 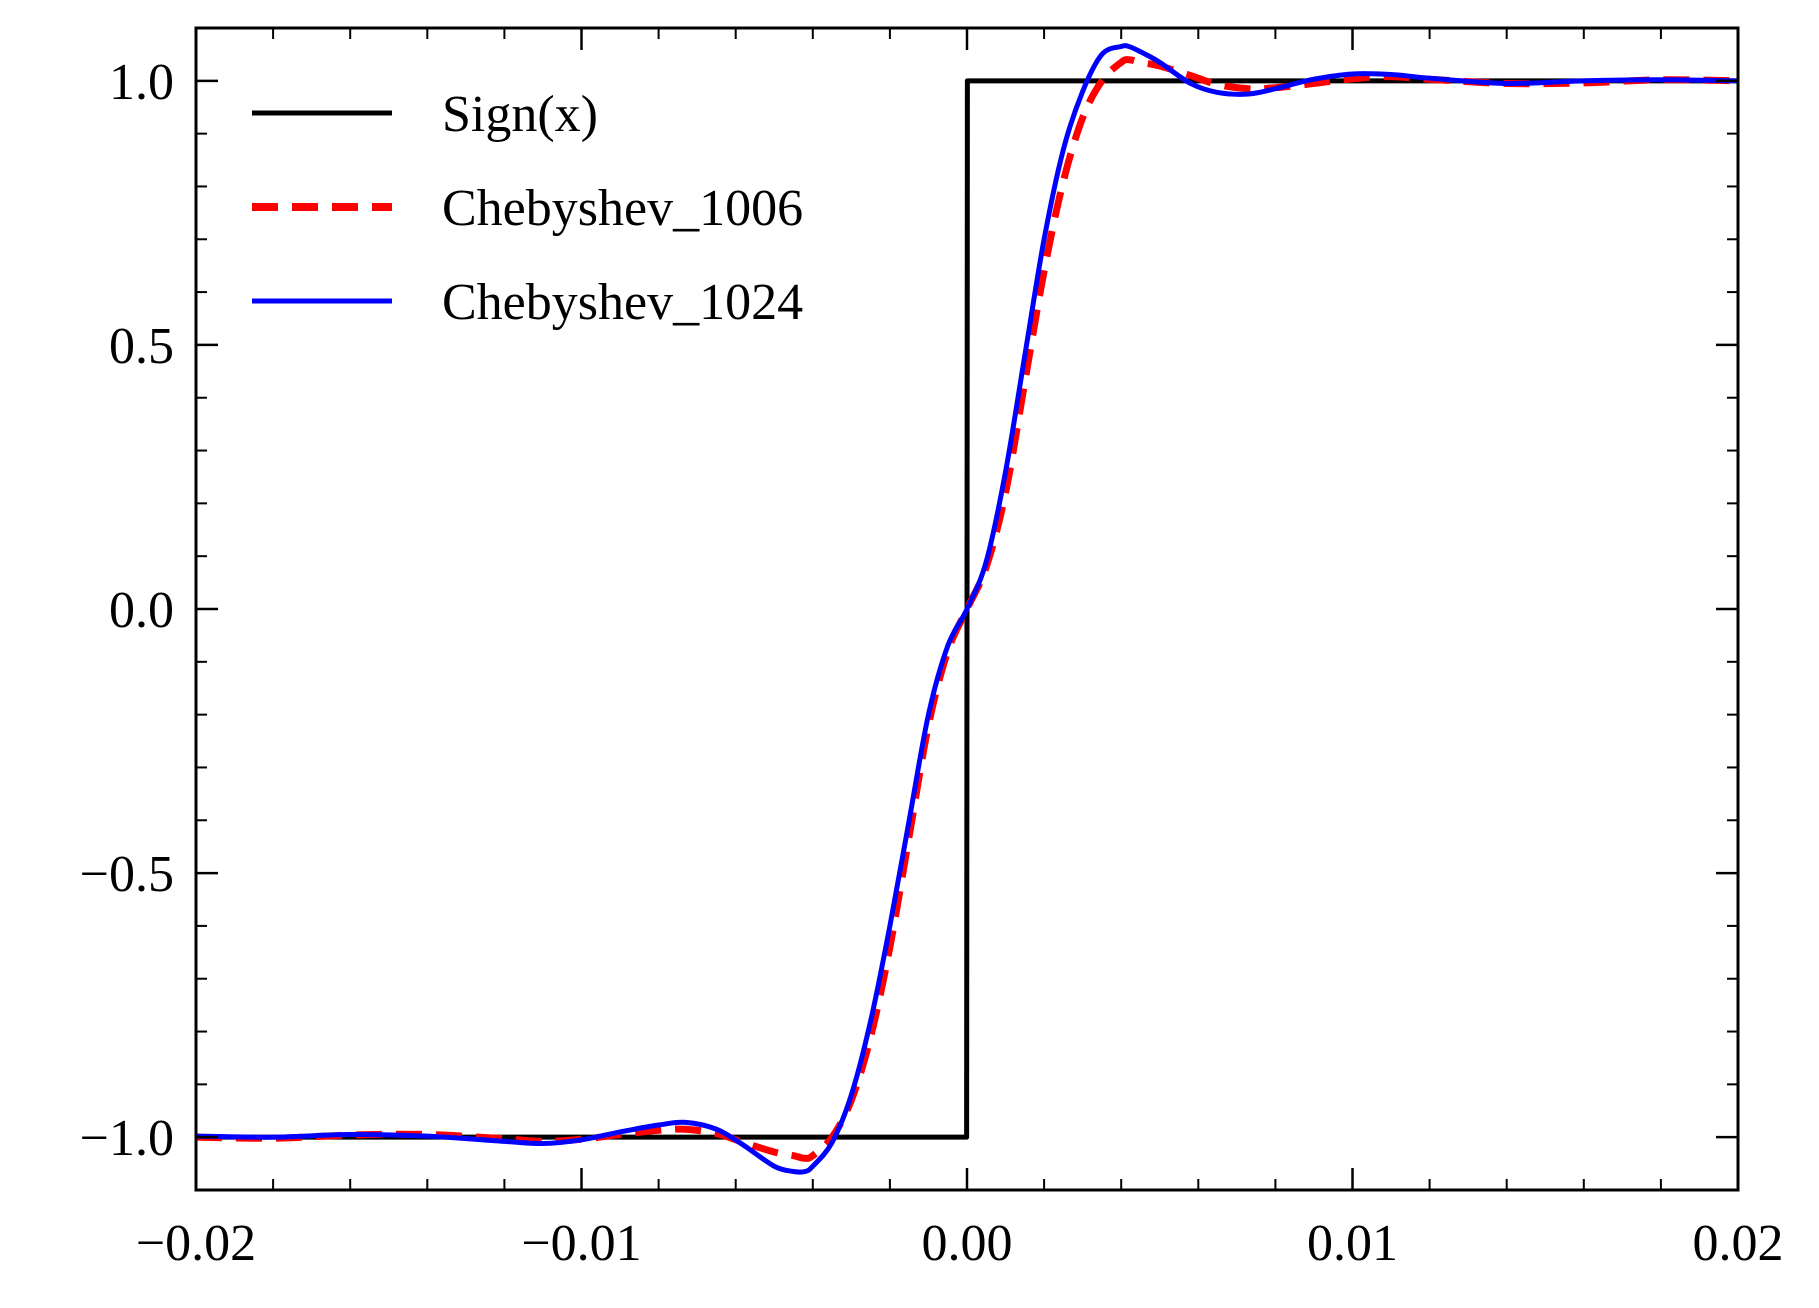 I want to click on y-tick-label: −1.0, so click(x=127, y=1138).